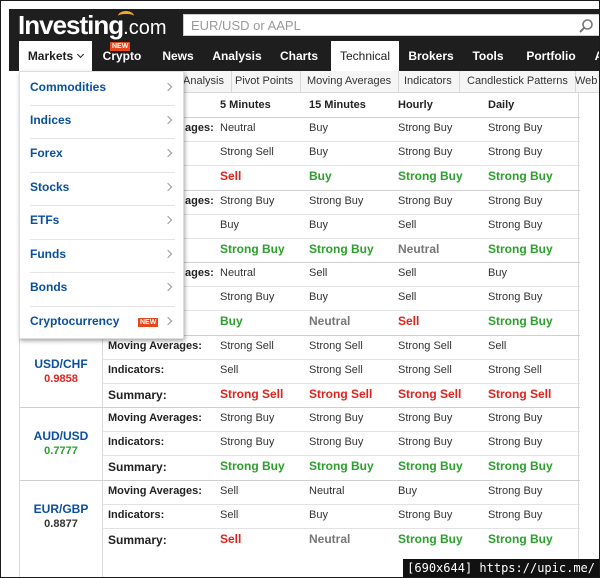 Image resolution: width=600 pixels, height=578 pixels. Describe the element at coordinates (49, 287) in the screenshot. I see `dropdown-item-label: Bonds` at that location.